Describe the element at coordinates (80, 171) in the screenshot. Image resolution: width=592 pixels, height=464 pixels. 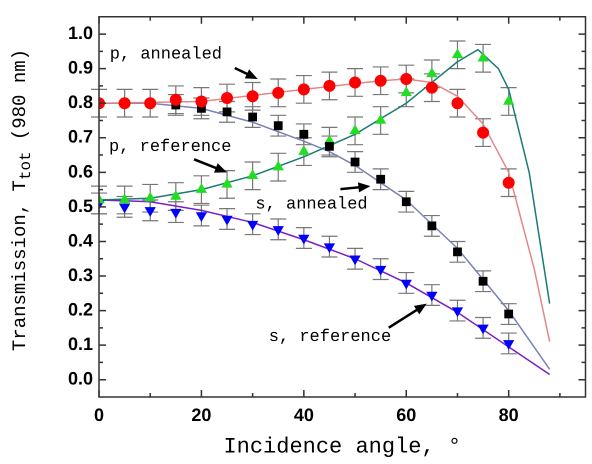
I see `y-tick-label: 0.6` at that location.